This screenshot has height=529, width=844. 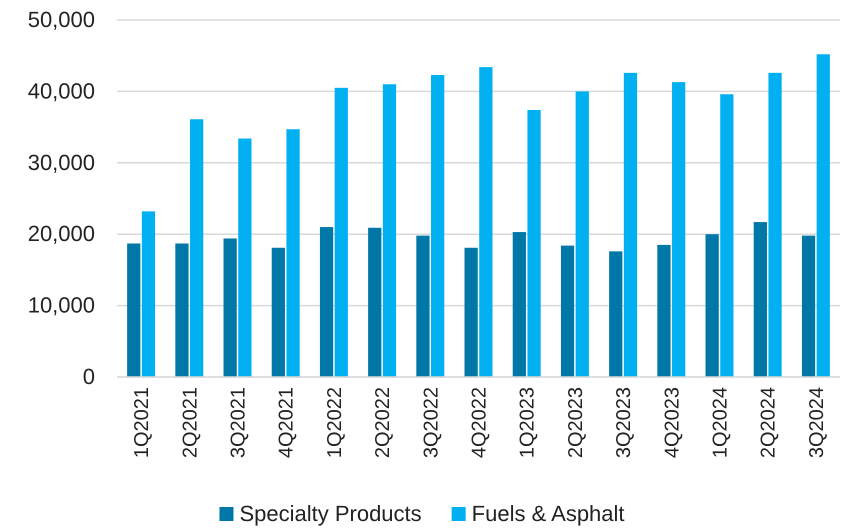 I want to click on y-tick-label: 40,000, so click(x=61, y=91).